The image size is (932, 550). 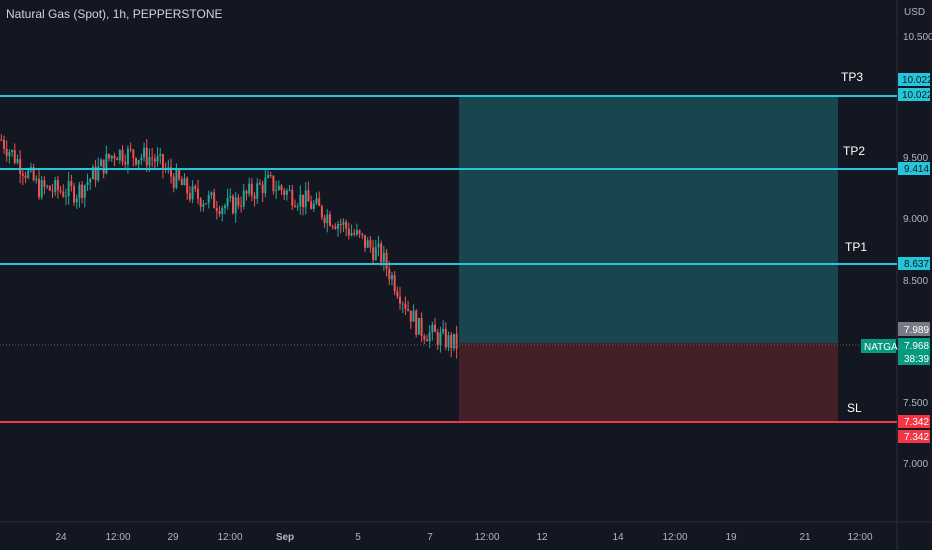 I want to click on time-tick: 14, so click(x=618, y=537).